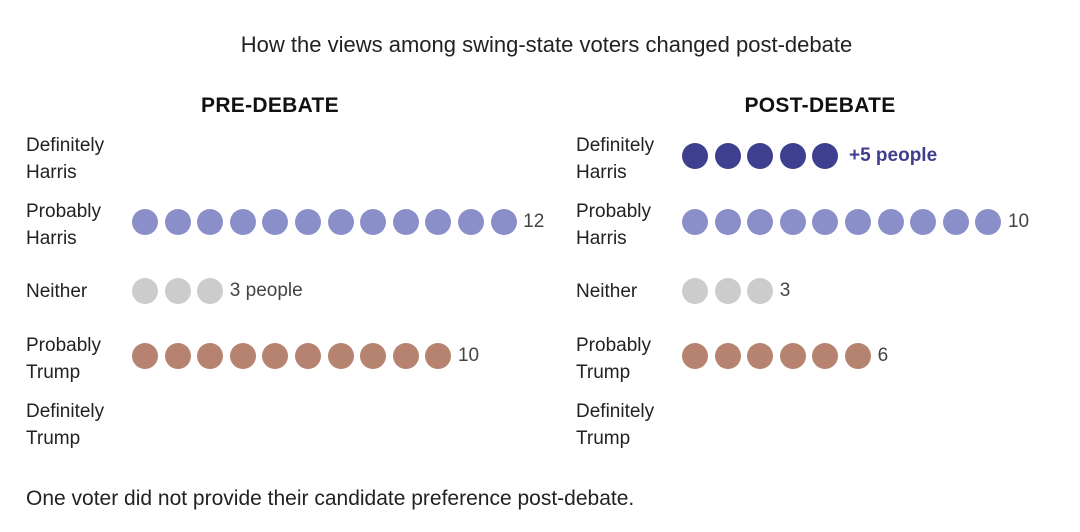 The image size is (1080, 532). What do you see at coordinates (785, 290) in the screenshot?
I see `value-label: 3` at bounding box center [785, 290].